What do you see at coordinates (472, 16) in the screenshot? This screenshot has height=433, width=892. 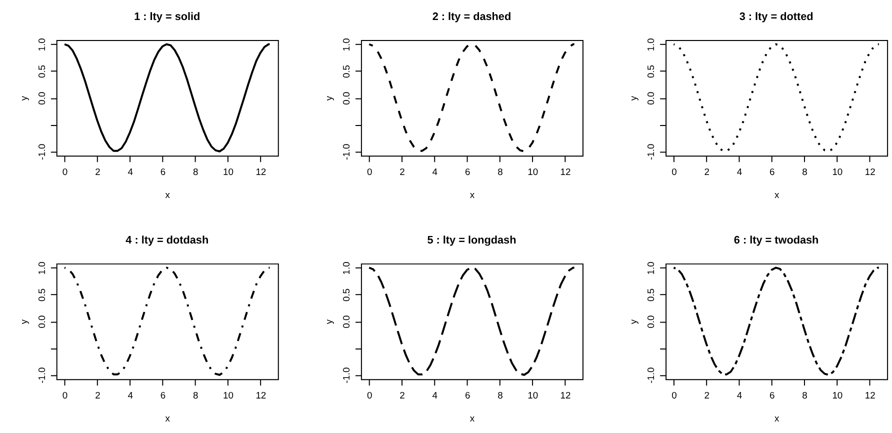 I see `chart-title: 2 : lty = dashed` at bounding box center [472, 16].